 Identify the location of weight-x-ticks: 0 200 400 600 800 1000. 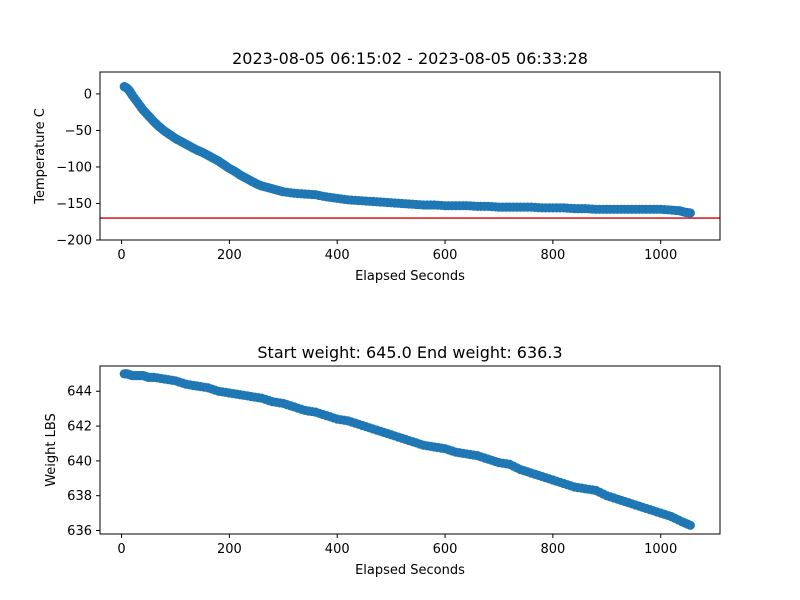
(397, 545).